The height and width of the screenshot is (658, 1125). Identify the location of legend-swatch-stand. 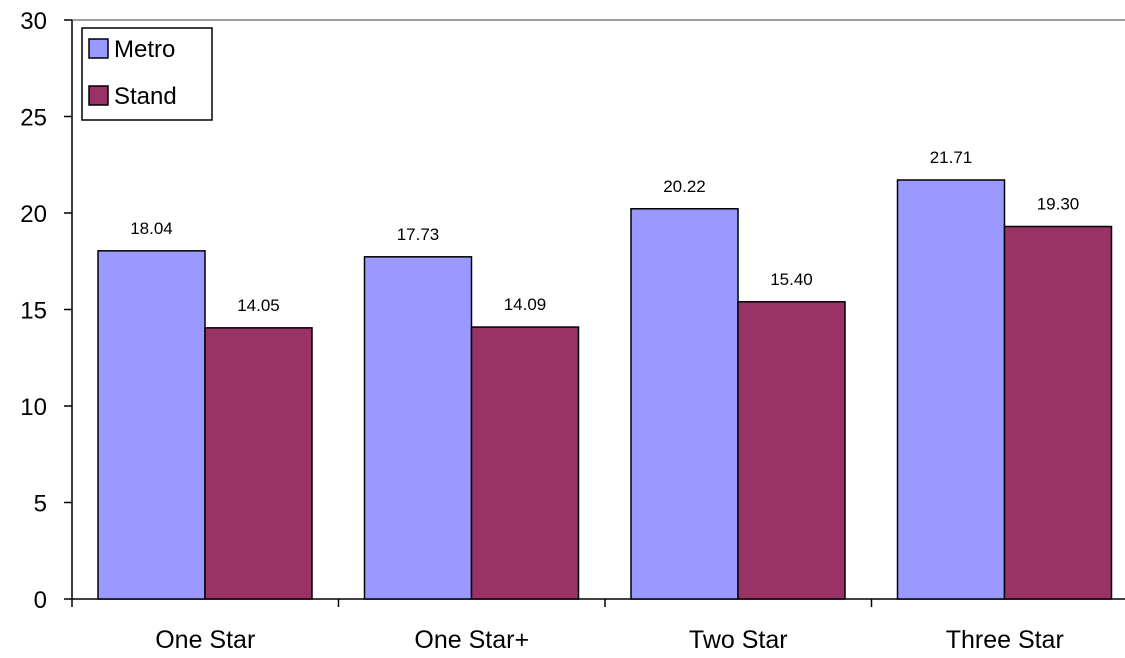
(98, 95).